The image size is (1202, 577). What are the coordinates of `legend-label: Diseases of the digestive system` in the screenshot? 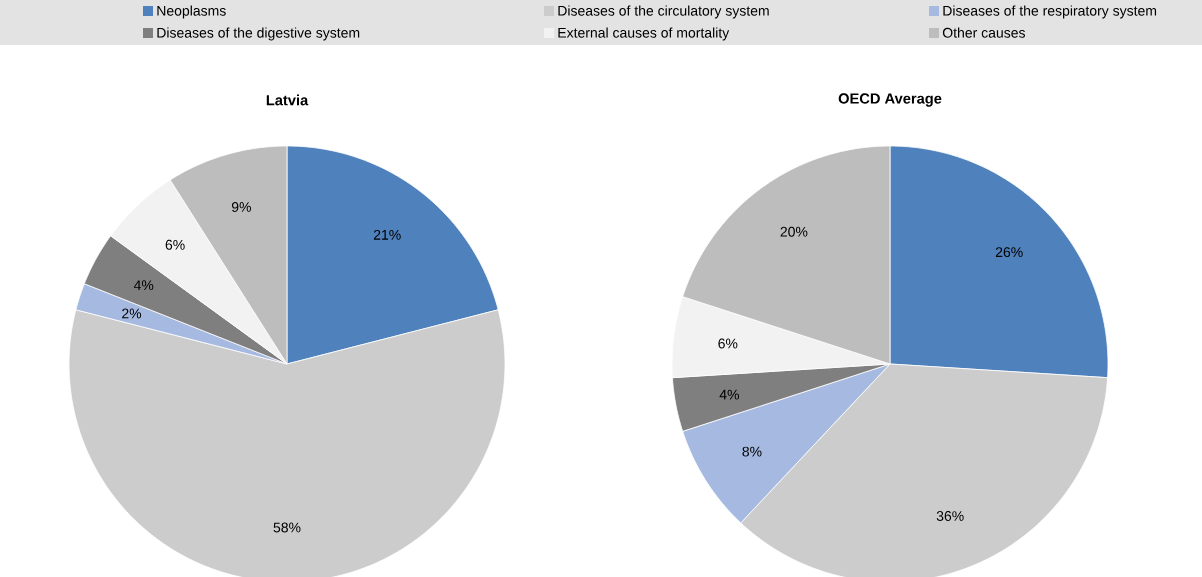 It's located at (258, 34).